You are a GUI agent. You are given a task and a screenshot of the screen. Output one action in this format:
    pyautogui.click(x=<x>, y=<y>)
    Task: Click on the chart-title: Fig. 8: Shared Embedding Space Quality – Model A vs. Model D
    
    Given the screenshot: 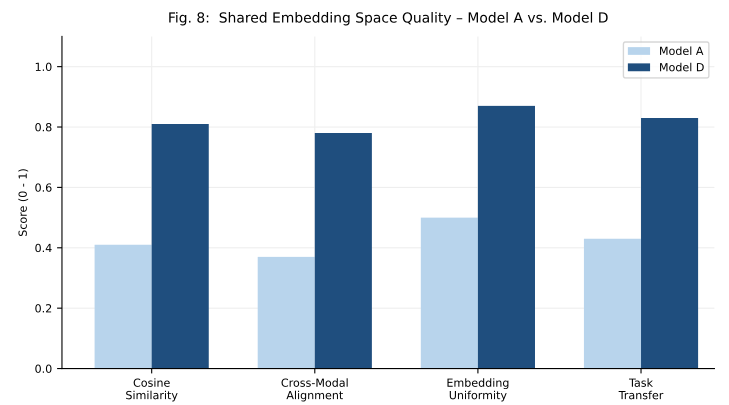 What is the action you would take?
    pyautogui.click(x=388, y=19)
    